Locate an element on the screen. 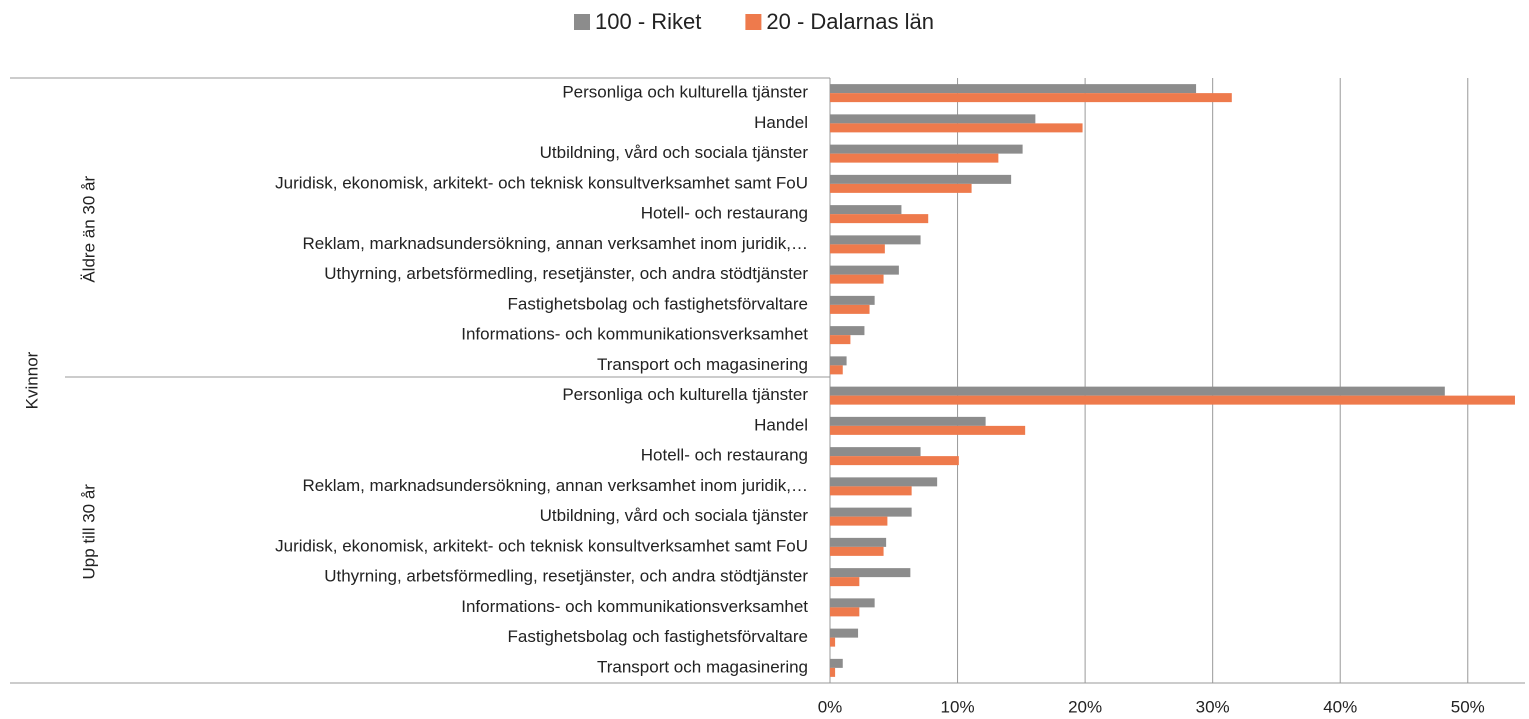  x-tick-label: 20% is located at coordinates (1085, 706).